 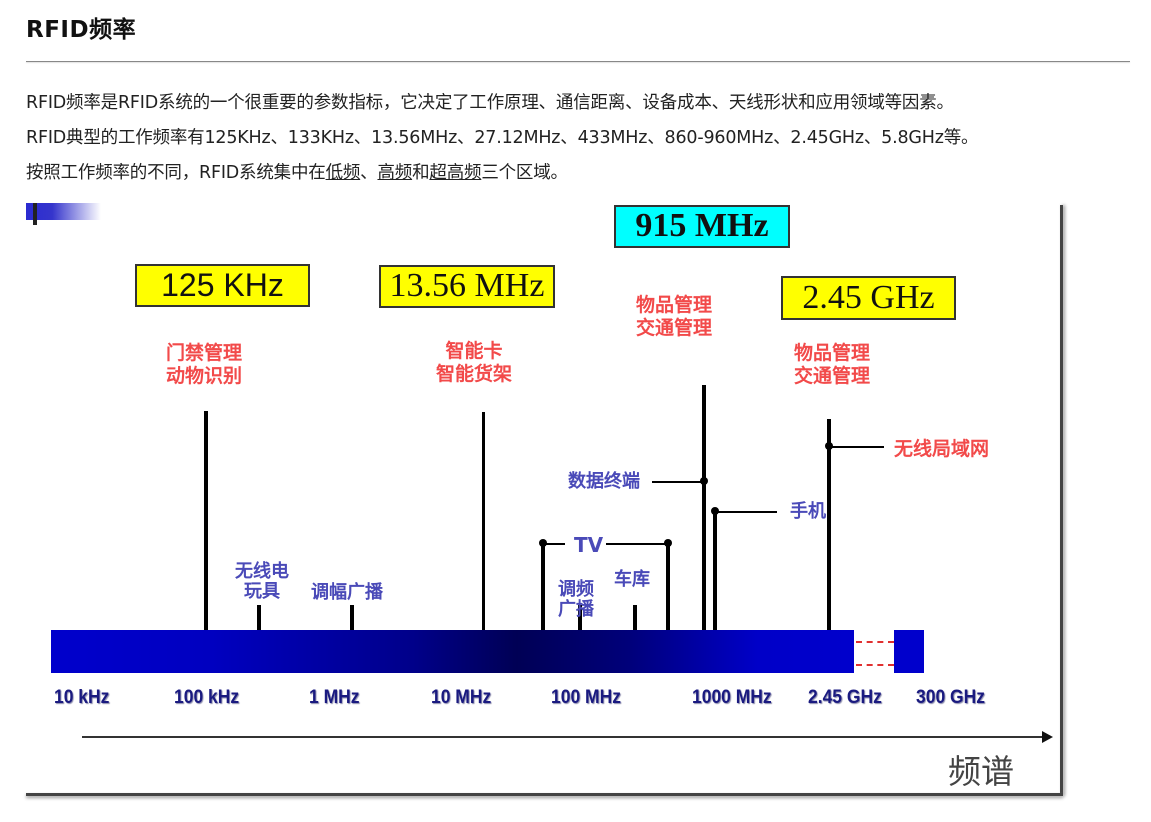 I want to click on tv-dot-left, so click(x=543, y=543).